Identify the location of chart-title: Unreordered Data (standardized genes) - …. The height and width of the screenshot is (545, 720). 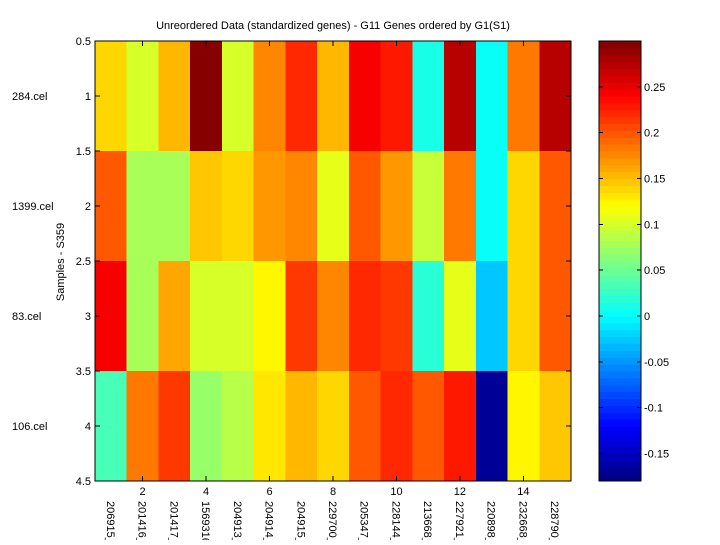
(333, 26).